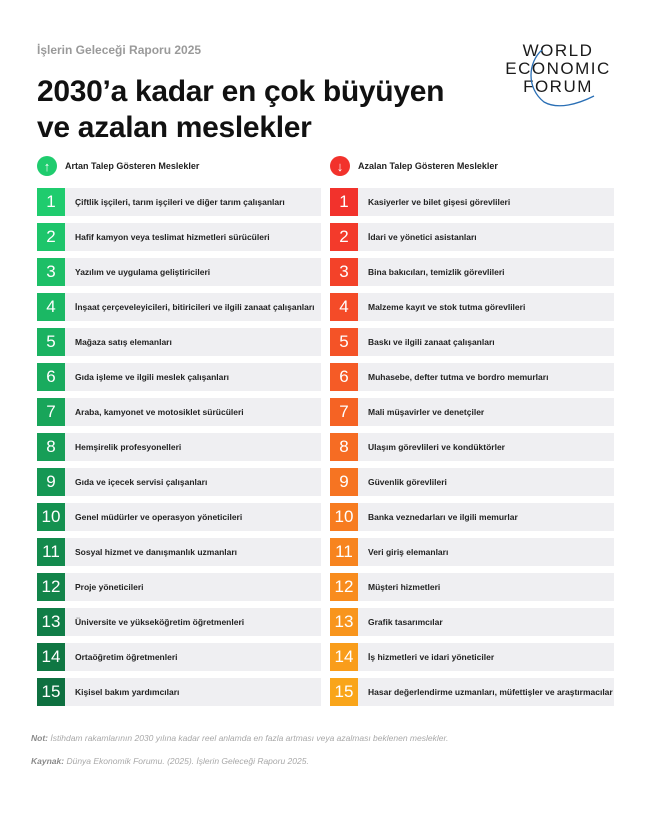 The image size is (650, 815). I want to click on declining-list-item: 9 Güvenlik görevlileri, so click(472, 482).